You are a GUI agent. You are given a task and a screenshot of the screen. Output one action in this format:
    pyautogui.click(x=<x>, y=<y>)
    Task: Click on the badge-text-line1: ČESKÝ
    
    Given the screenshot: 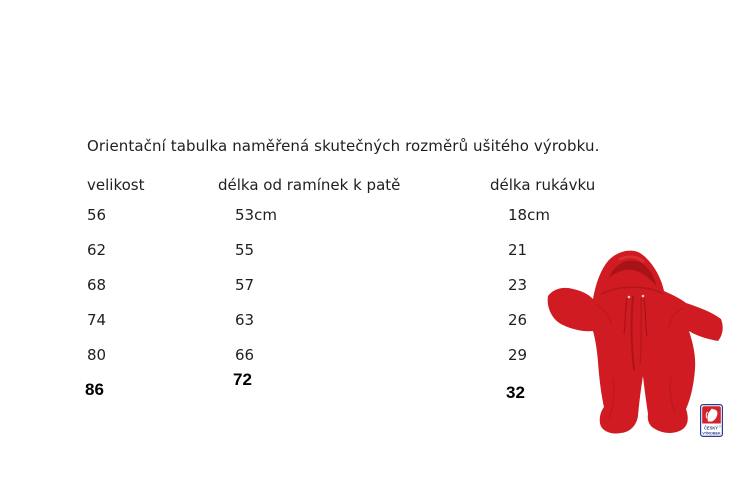 What is the action you would take?
    pyautogui.click(x=711, y=428)
    